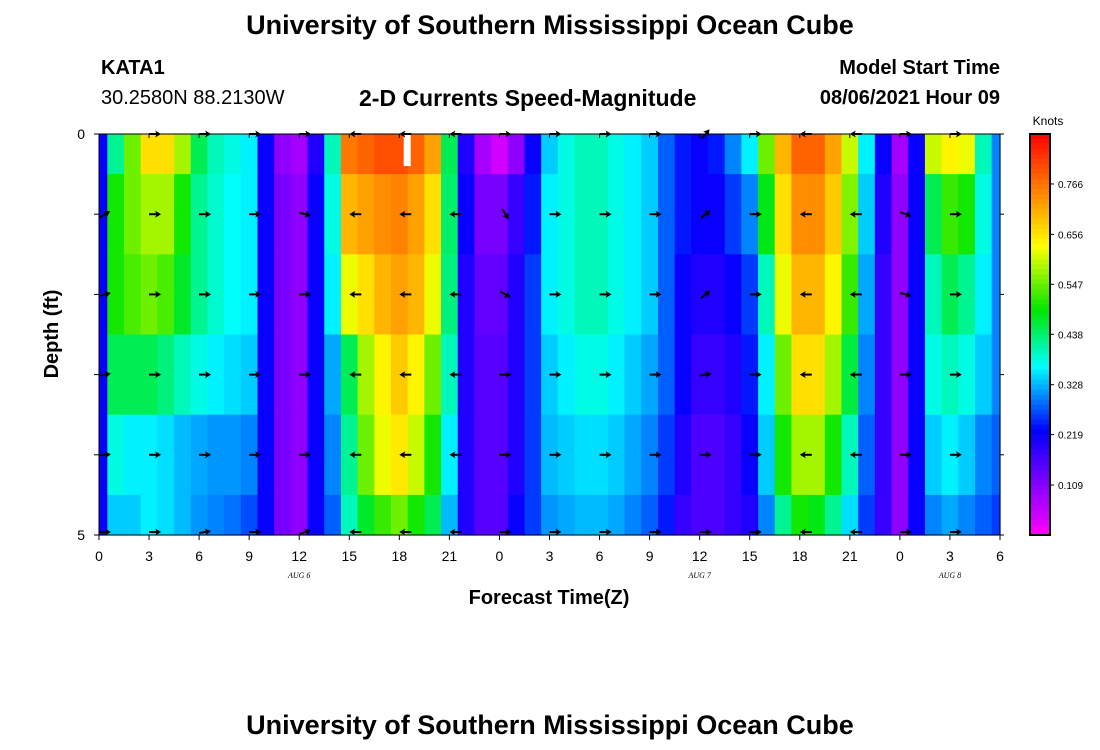 The width and height of the screenshot is (1100, 750). Describe the element at coordinates (949, 575) in the screenshot. I see `date-label: AUG 8` at that location.